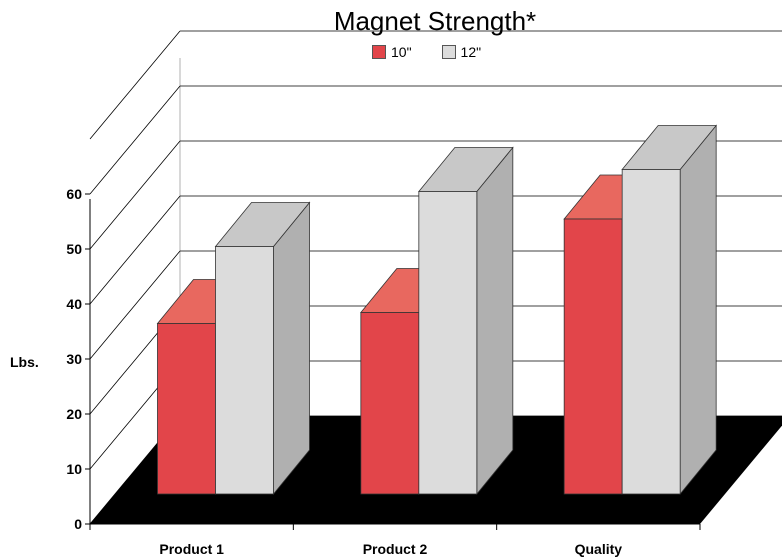 Image resolution: width=782 pixels, height=560 pixels. What do you see at coordinates (74, 249) in the screenshot?
I see `y-tick-label: 50` at bounding box center [74, 249].